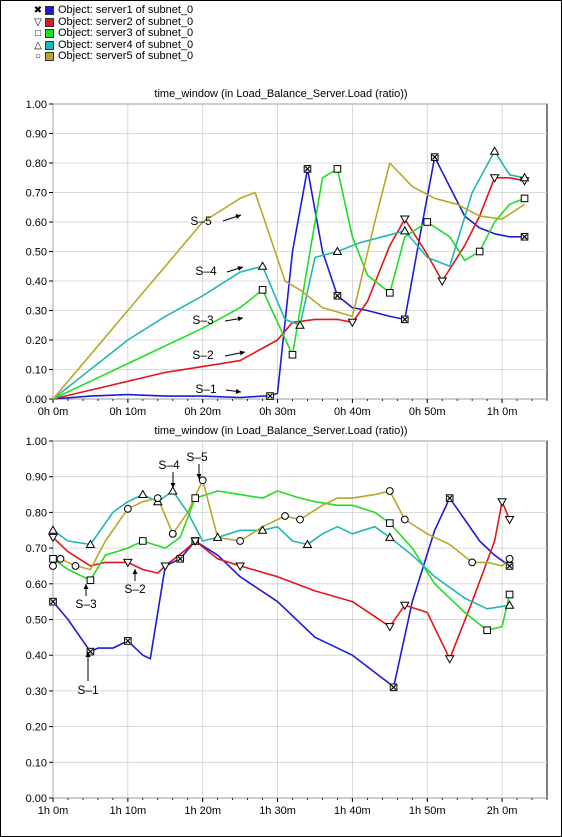 Image resolution: width=562 pixels, height=837 pixels. What do you see at coordinates (206, 271) in the screenshot?
I see `series-annotation-label: S–4` at bounding box center [206, 271].